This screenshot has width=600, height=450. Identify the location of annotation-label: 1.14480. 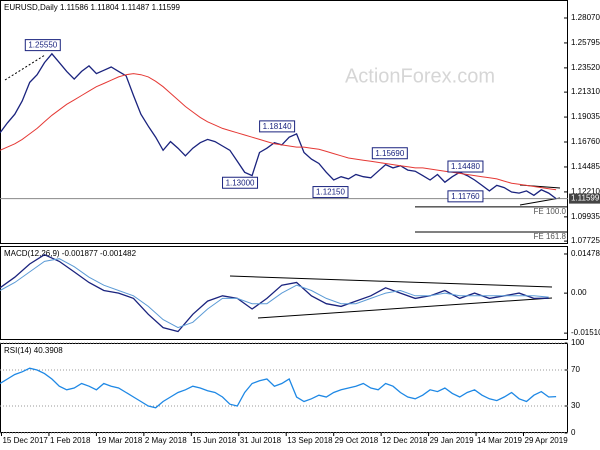
(465, 166).